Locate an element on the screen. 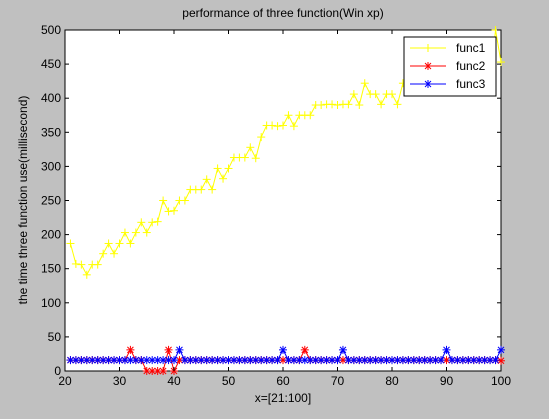 The height and width of the screenshot is (419, 549). legend-item-func1: func1 is located at coordinates (448, 48).